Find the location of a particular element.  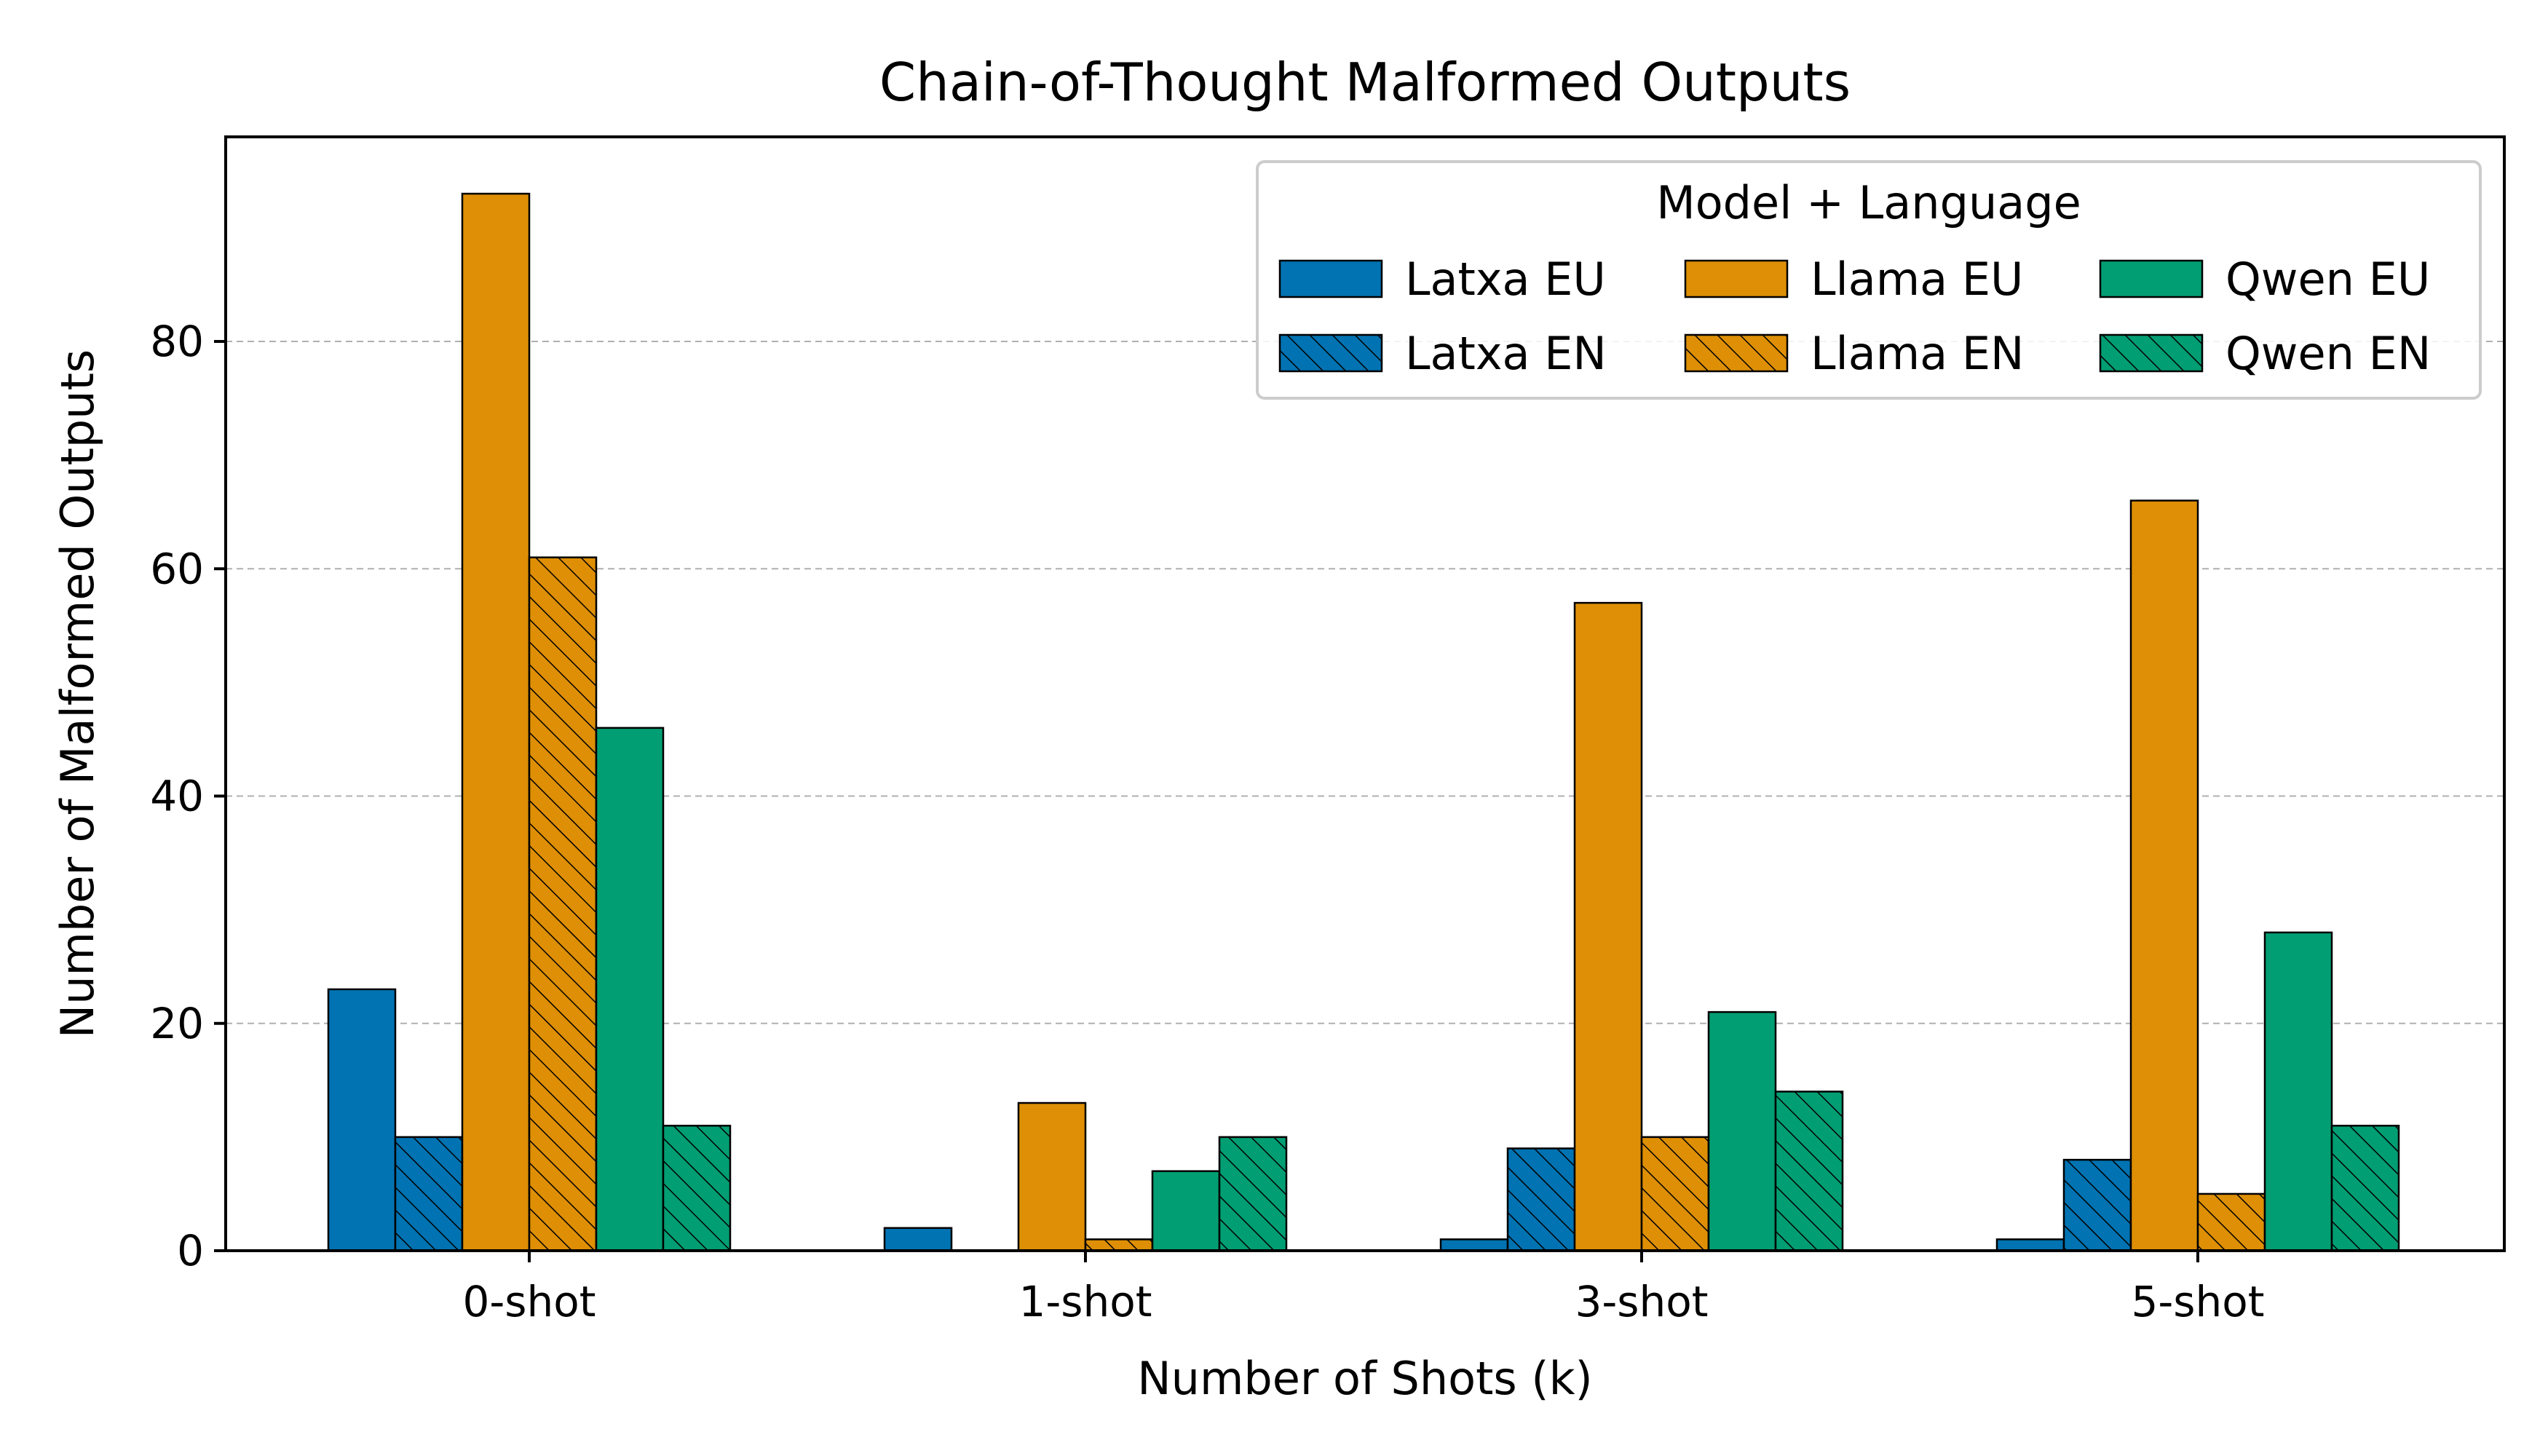

x-tick-label: 1-shot is located at coordinates (1085, 1301).